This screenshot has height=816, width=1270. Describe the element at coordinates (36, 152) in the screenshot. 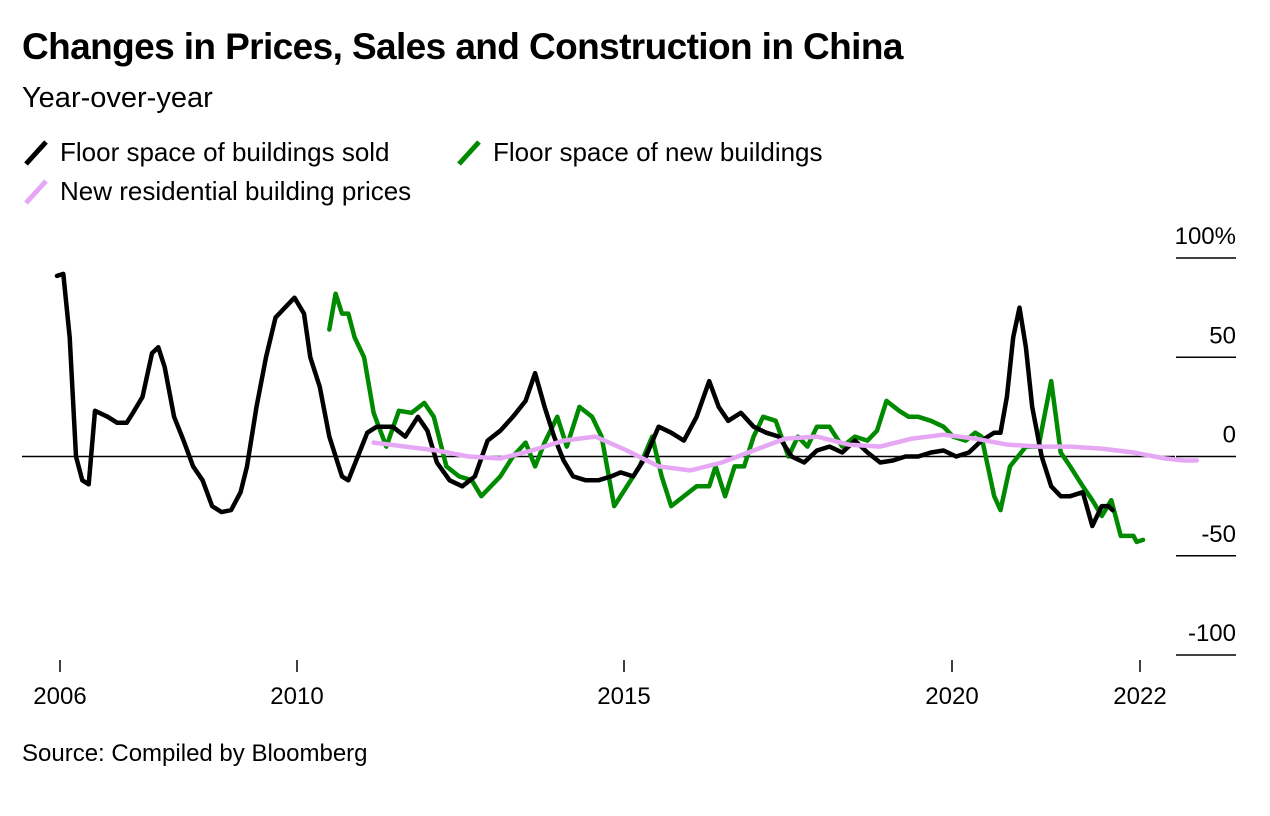

I see `legend-swatch-black` at that location.